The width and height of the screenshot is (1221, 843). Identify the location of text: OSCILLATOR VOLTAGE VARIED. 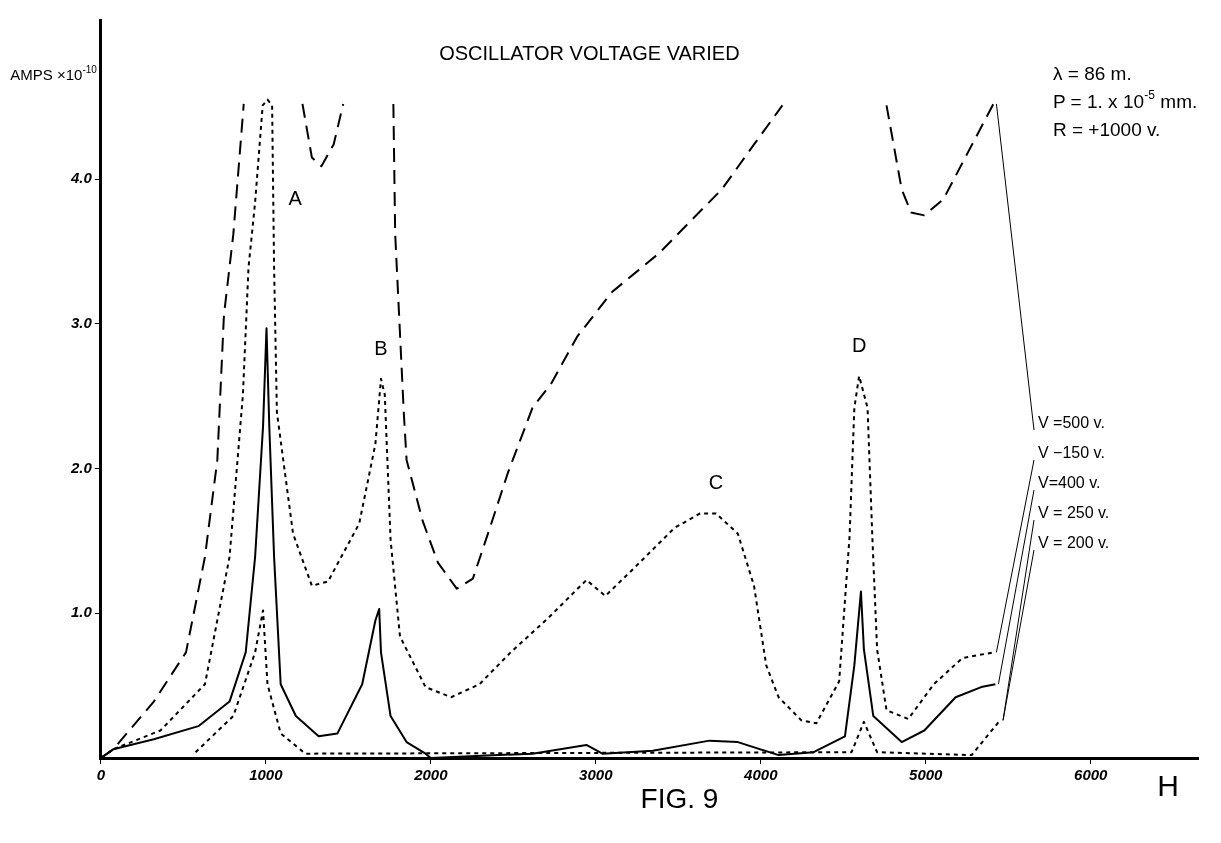
(589, 53).